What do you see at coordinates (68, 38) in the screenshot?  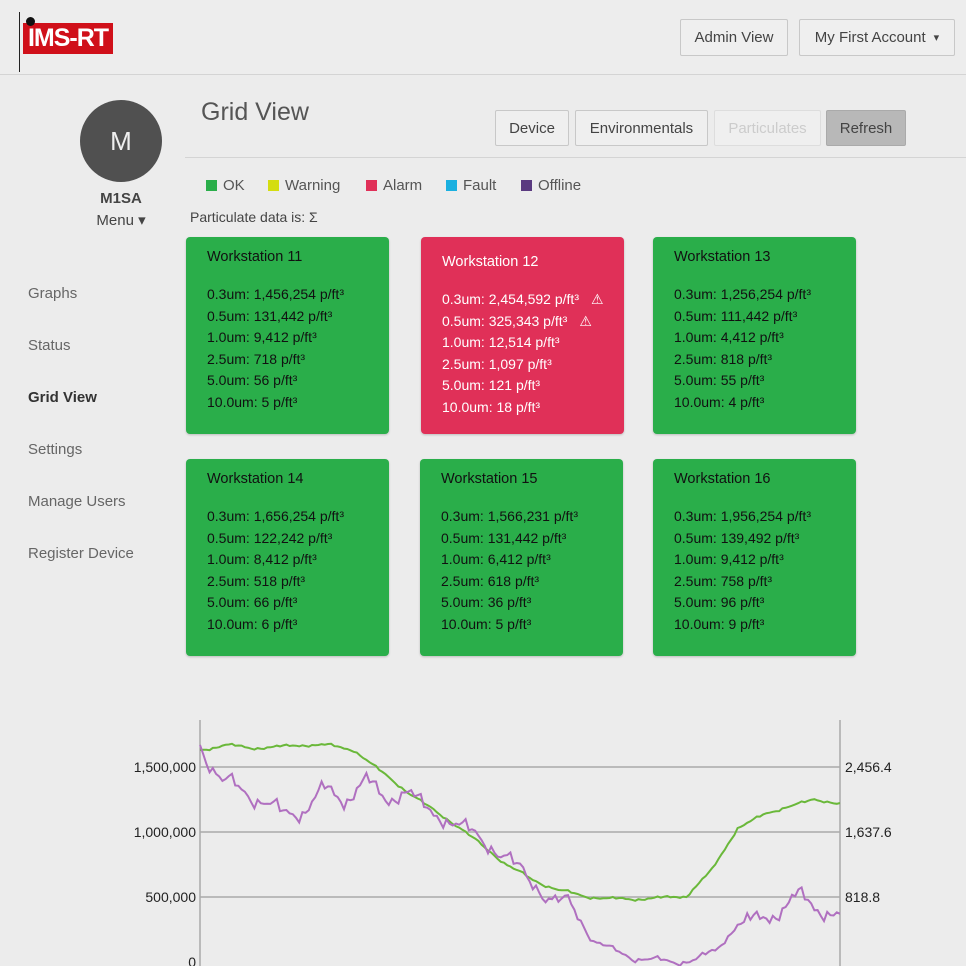 I see `logo: IMS-RT` at bounding box center [68, 38].